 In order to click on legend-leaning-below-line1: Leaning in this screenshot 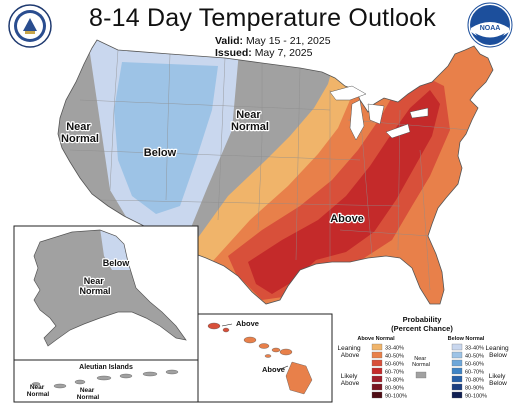, I will do `click(498, 348)`.